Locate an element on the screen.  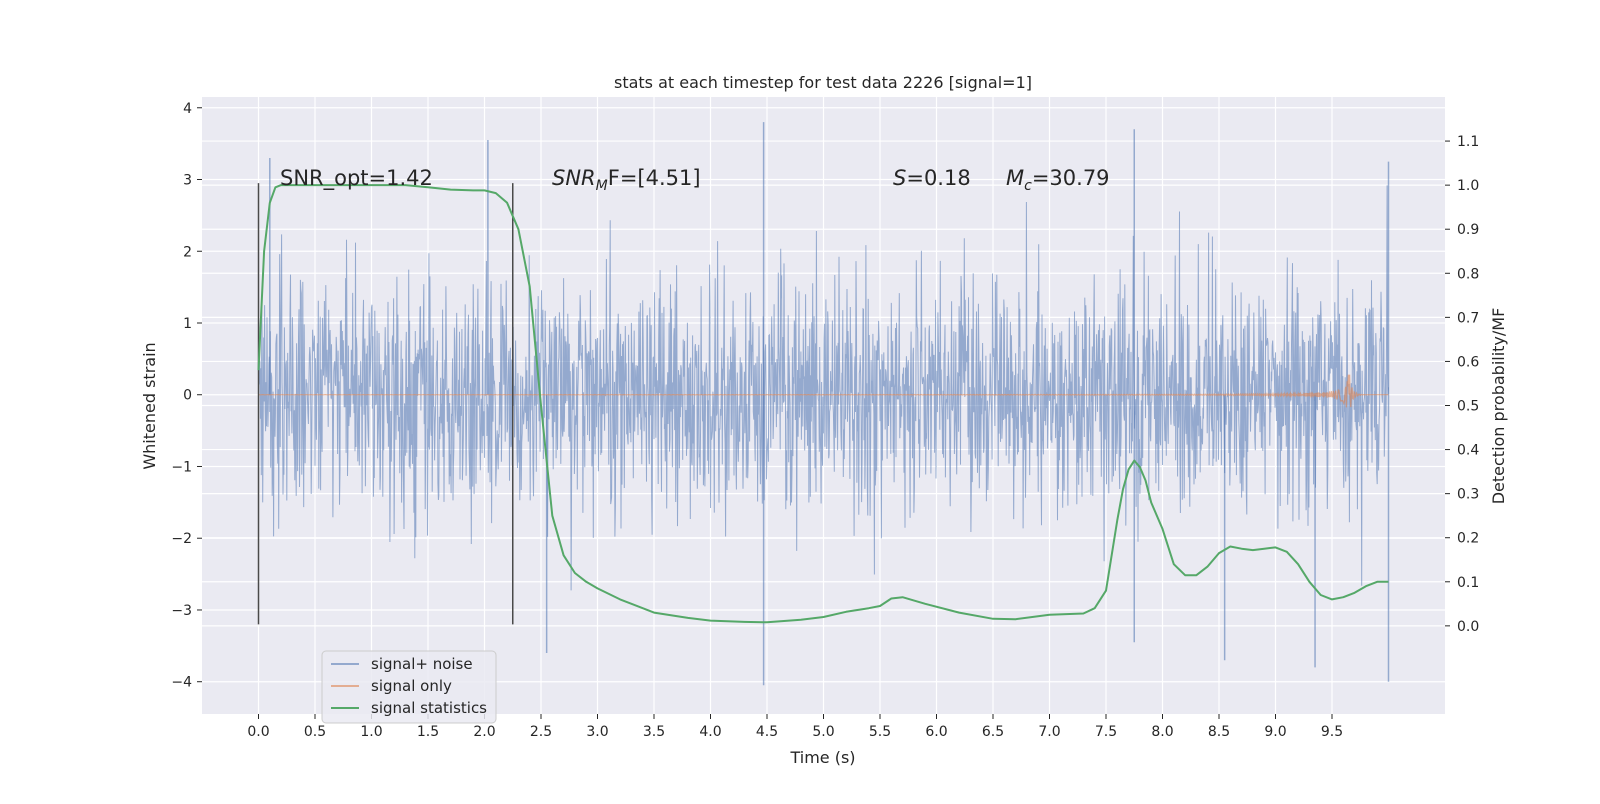
y-left-tick-label: −2 is located at coordinates (181, 539).